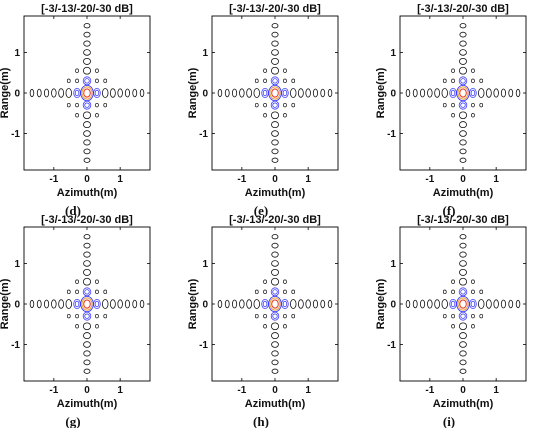 This screenshot has height=428, width=550. What do you see at coordinates (381, 303) in the screenshot?
I see `y-axis-label: Range(m)` at bounding box center [381, 303].